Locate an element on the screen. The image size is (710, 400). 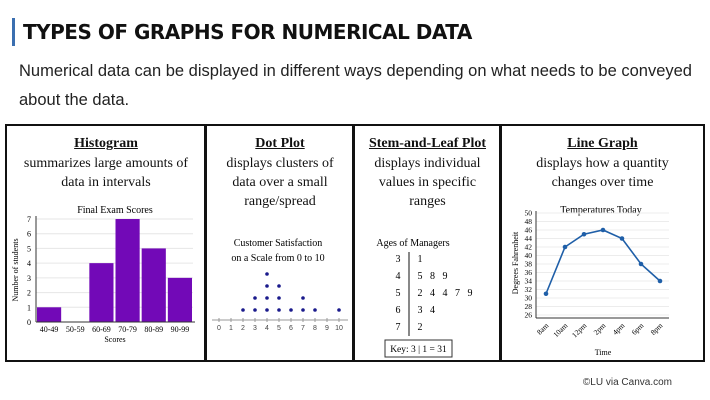
x-tick-label: 3 is located at coordinates (255, 328).